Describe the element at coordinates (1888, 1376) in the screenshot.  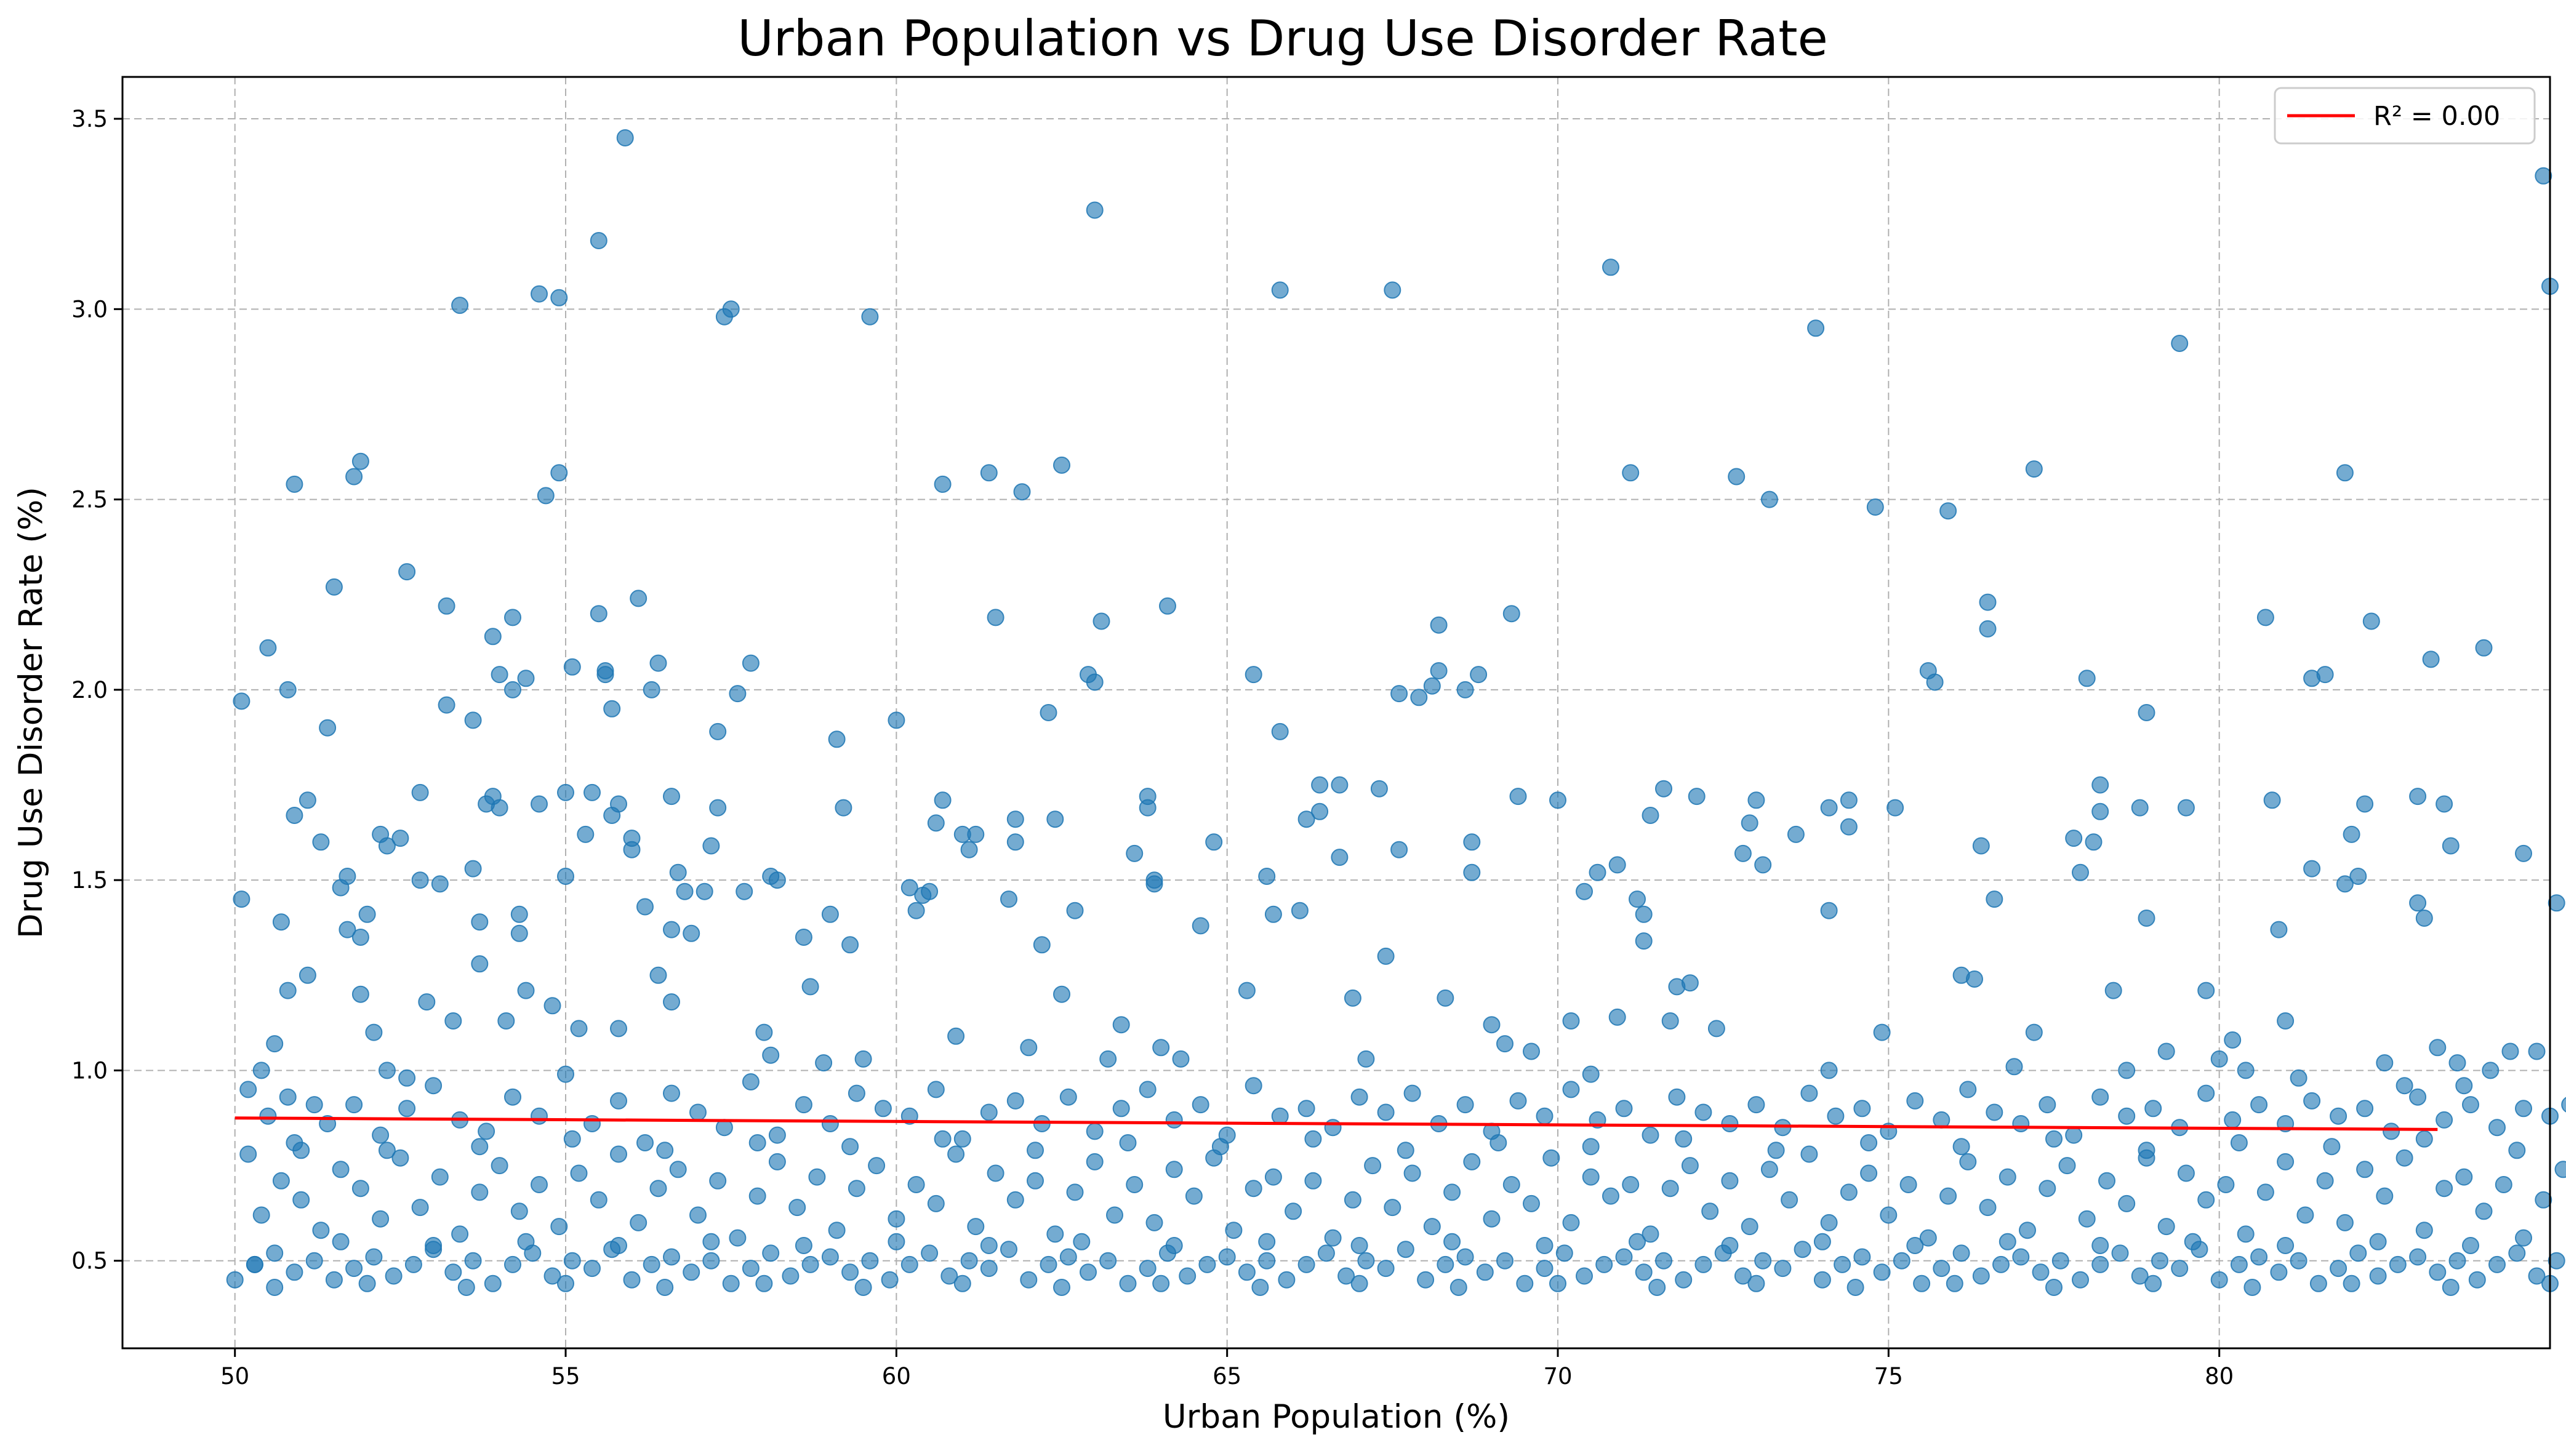
I see `x-tick-label: 75` at that location.